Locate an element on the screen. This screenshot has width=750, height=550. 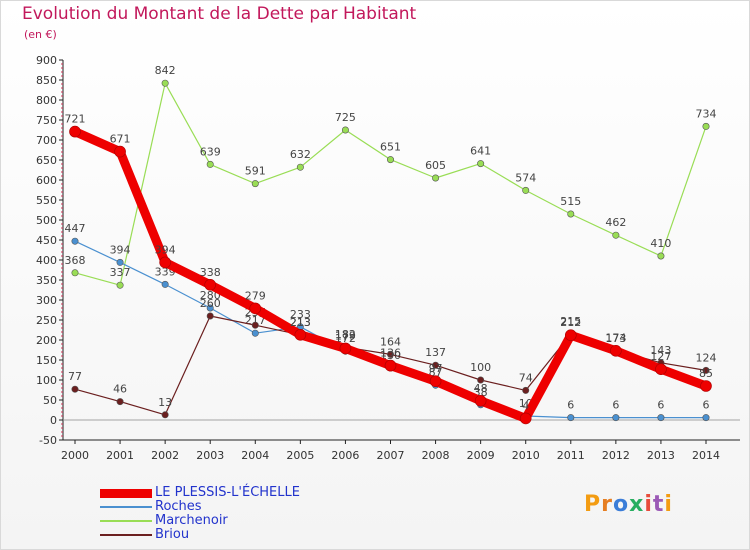
data-label: 127 is located at coordinates (660, 356).